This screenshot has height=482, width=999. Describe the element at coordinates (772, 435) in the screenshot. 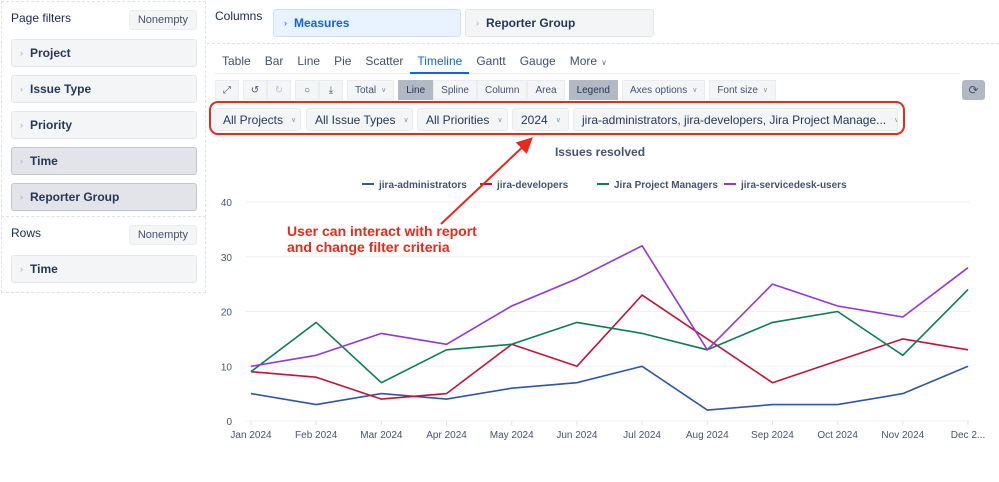

I see `x-tick-label: Sep 2024` at that location.